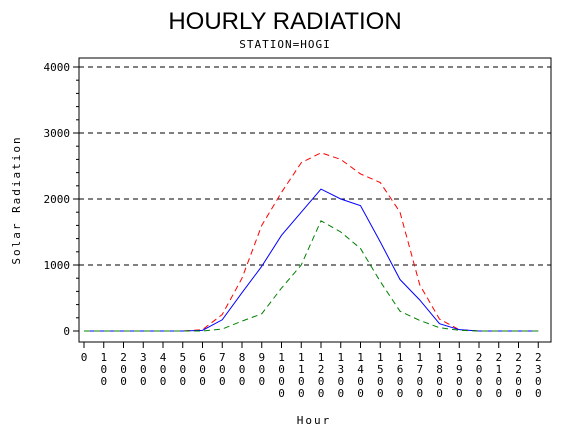  Describe the element at coordinates (419, 369) in the screenshot. I see `x-tick-char: 7` at that location.